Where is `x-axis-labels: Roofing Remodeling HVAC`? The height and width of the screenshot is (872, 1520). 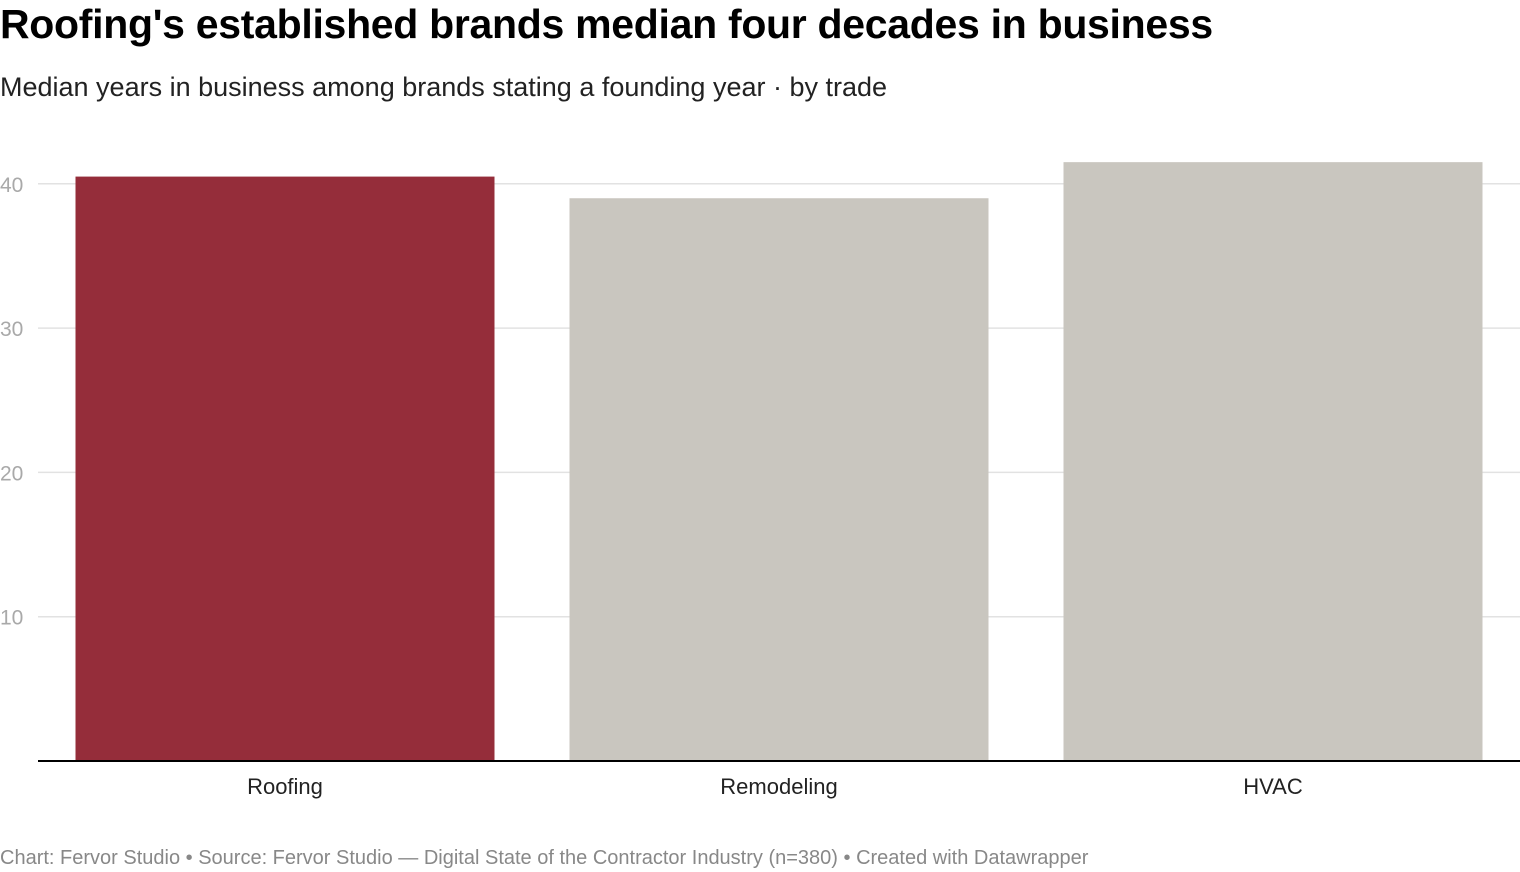
x-axis-labels: Roofing Remodeling HVAC is located at coordinates (775, 786).